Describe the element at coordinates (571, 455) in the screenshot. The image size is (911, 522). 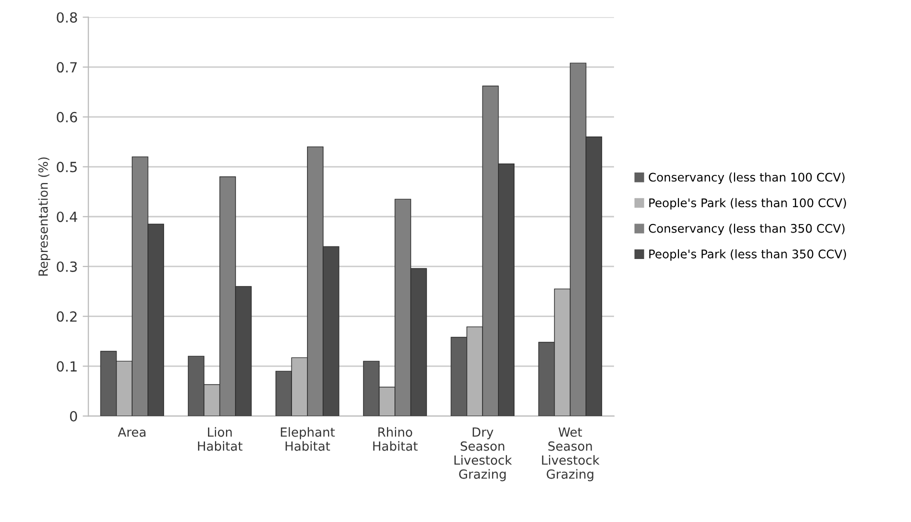
I see `x-tick-label: Wet Season Livestock Grazing` at that location.